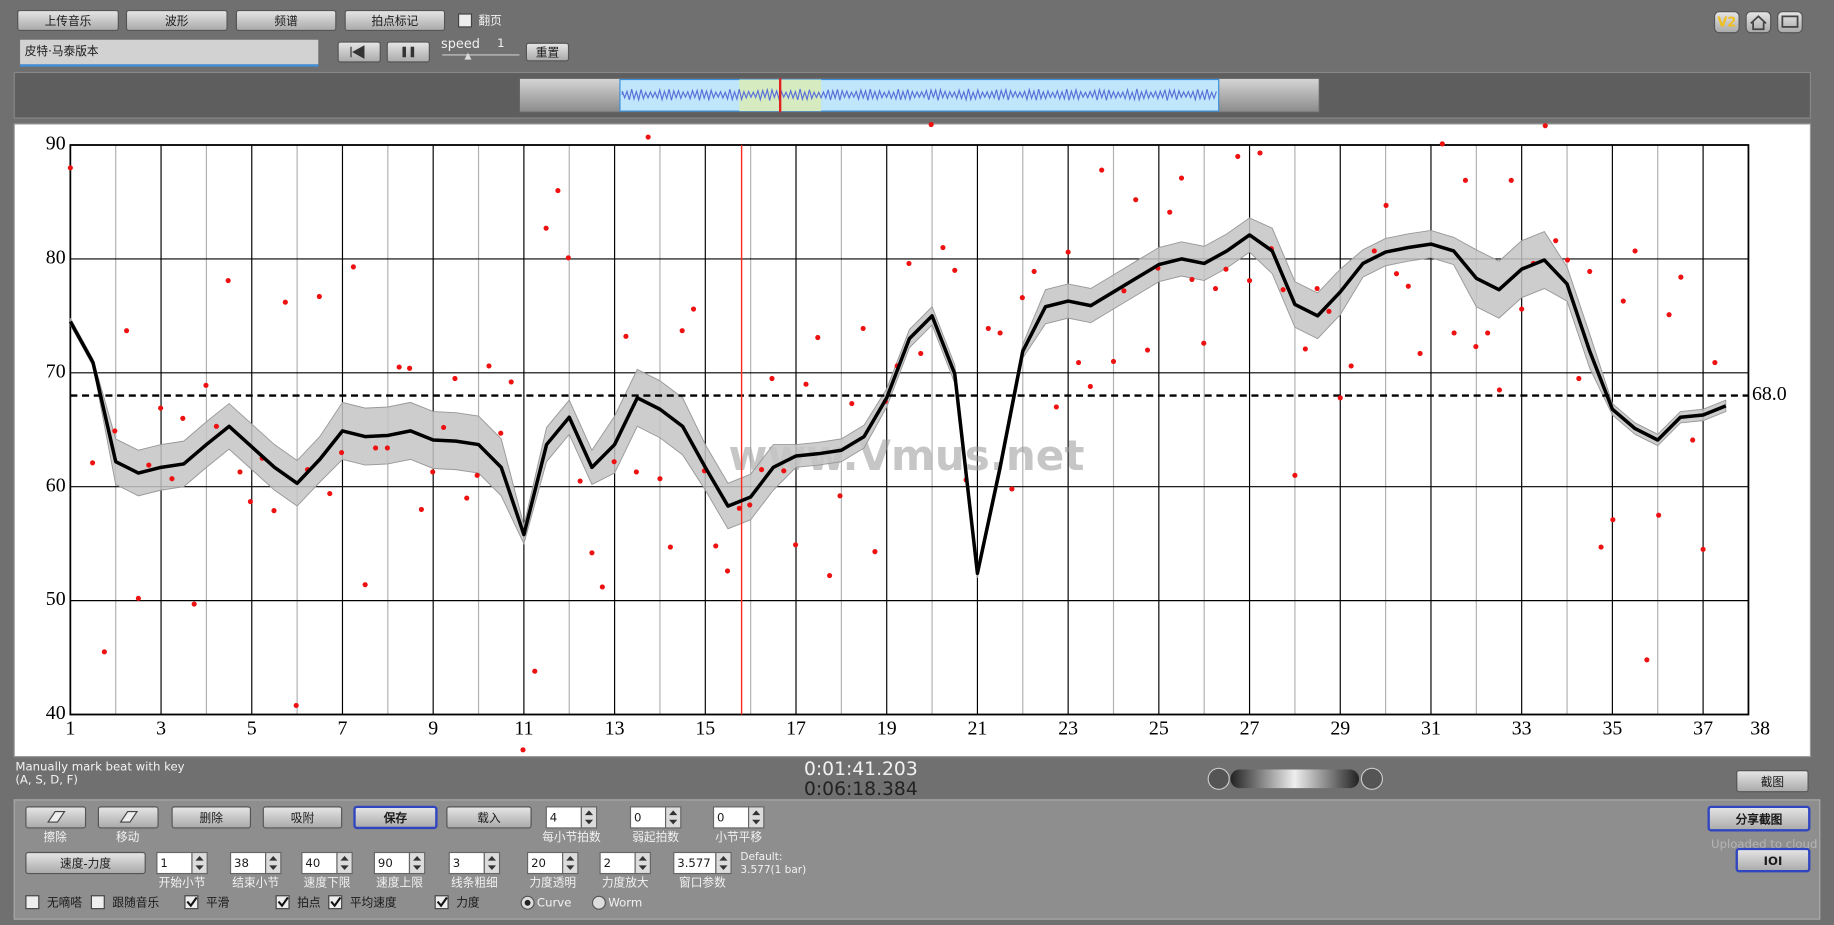 The image size is (1834, 925). Describe the element at coordinates (85, 863) in the screenshot. I see `mode-button` at that location.